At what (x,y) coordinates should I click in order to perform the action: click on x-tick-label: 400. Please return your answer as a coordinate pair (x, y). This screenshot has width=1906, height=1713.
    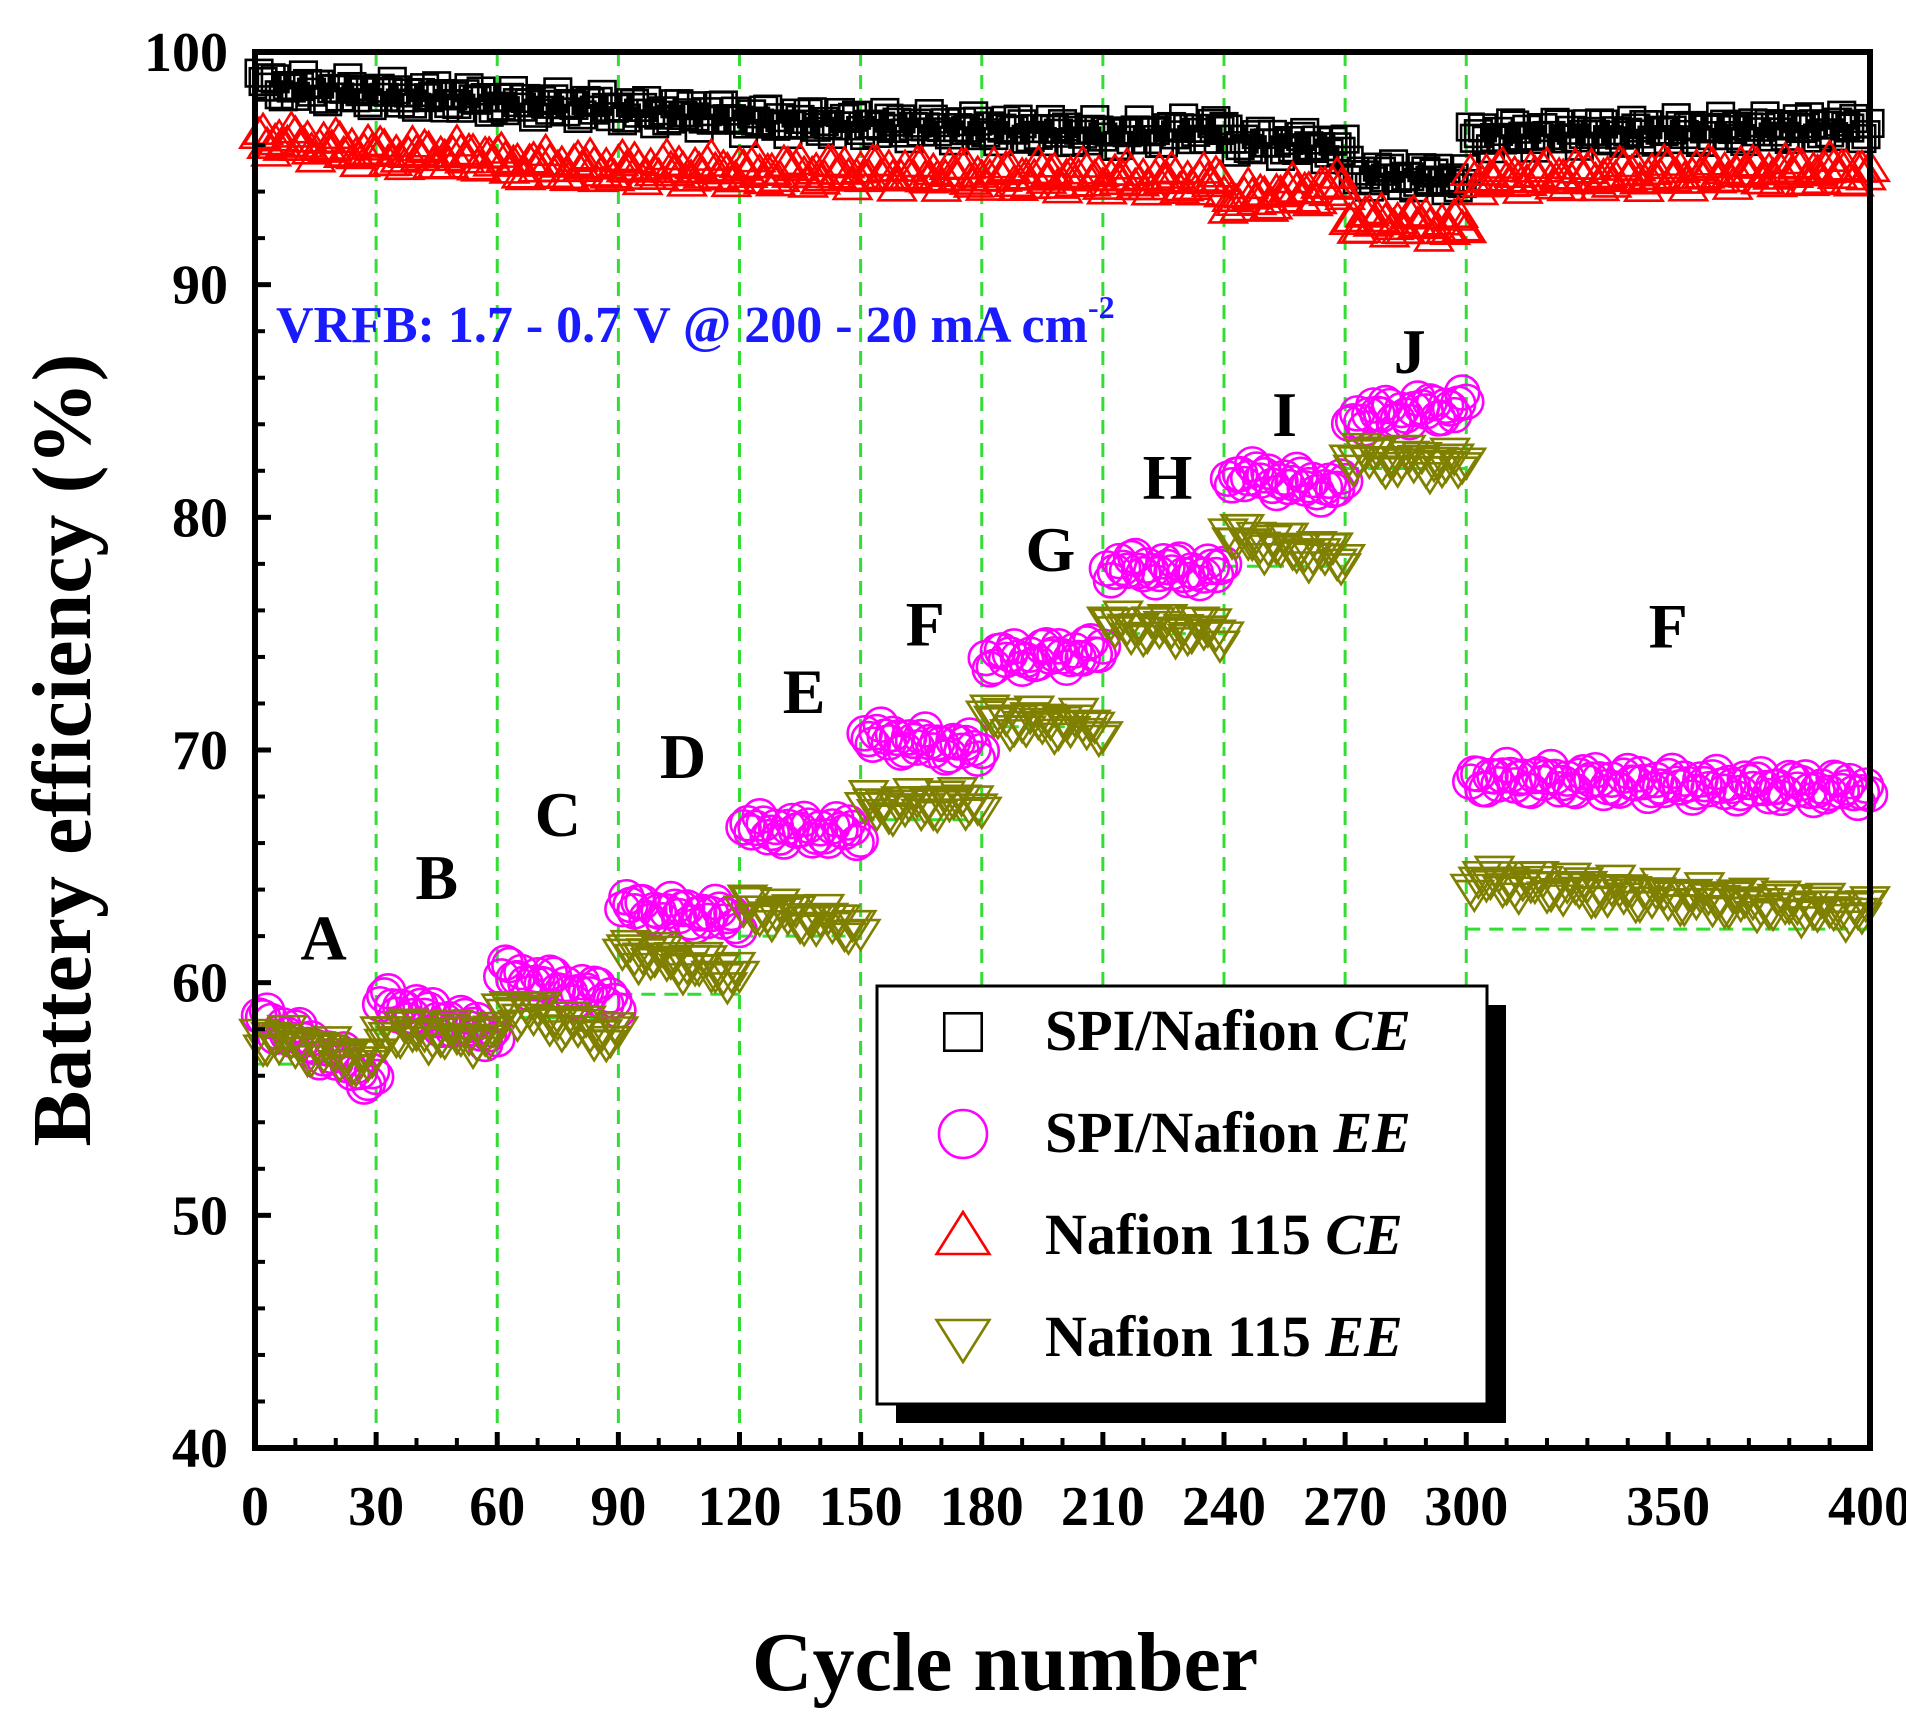
    Looking at the image, I should click on (1867, 1507).